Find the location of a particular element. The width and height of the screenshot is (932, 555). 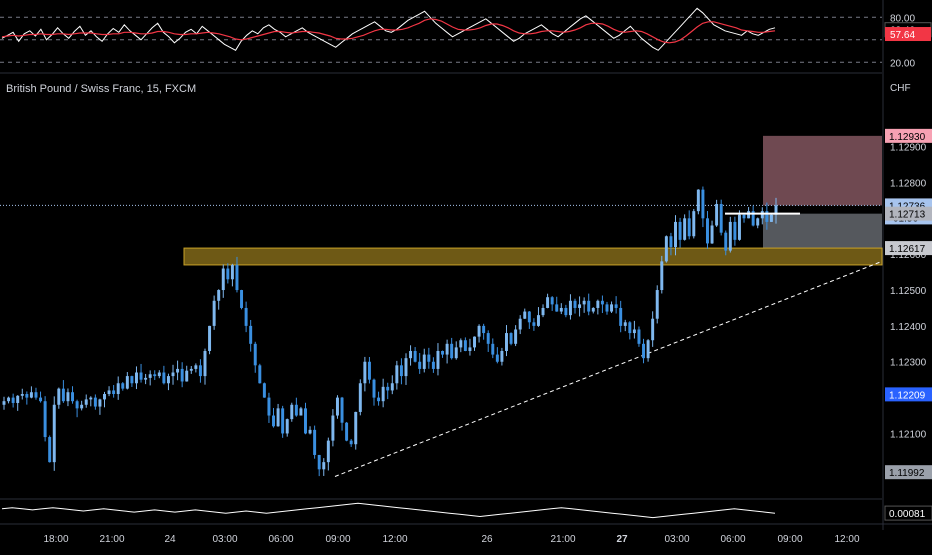

price-tick-label: 1.12800 is located at coordinates (908, 183).